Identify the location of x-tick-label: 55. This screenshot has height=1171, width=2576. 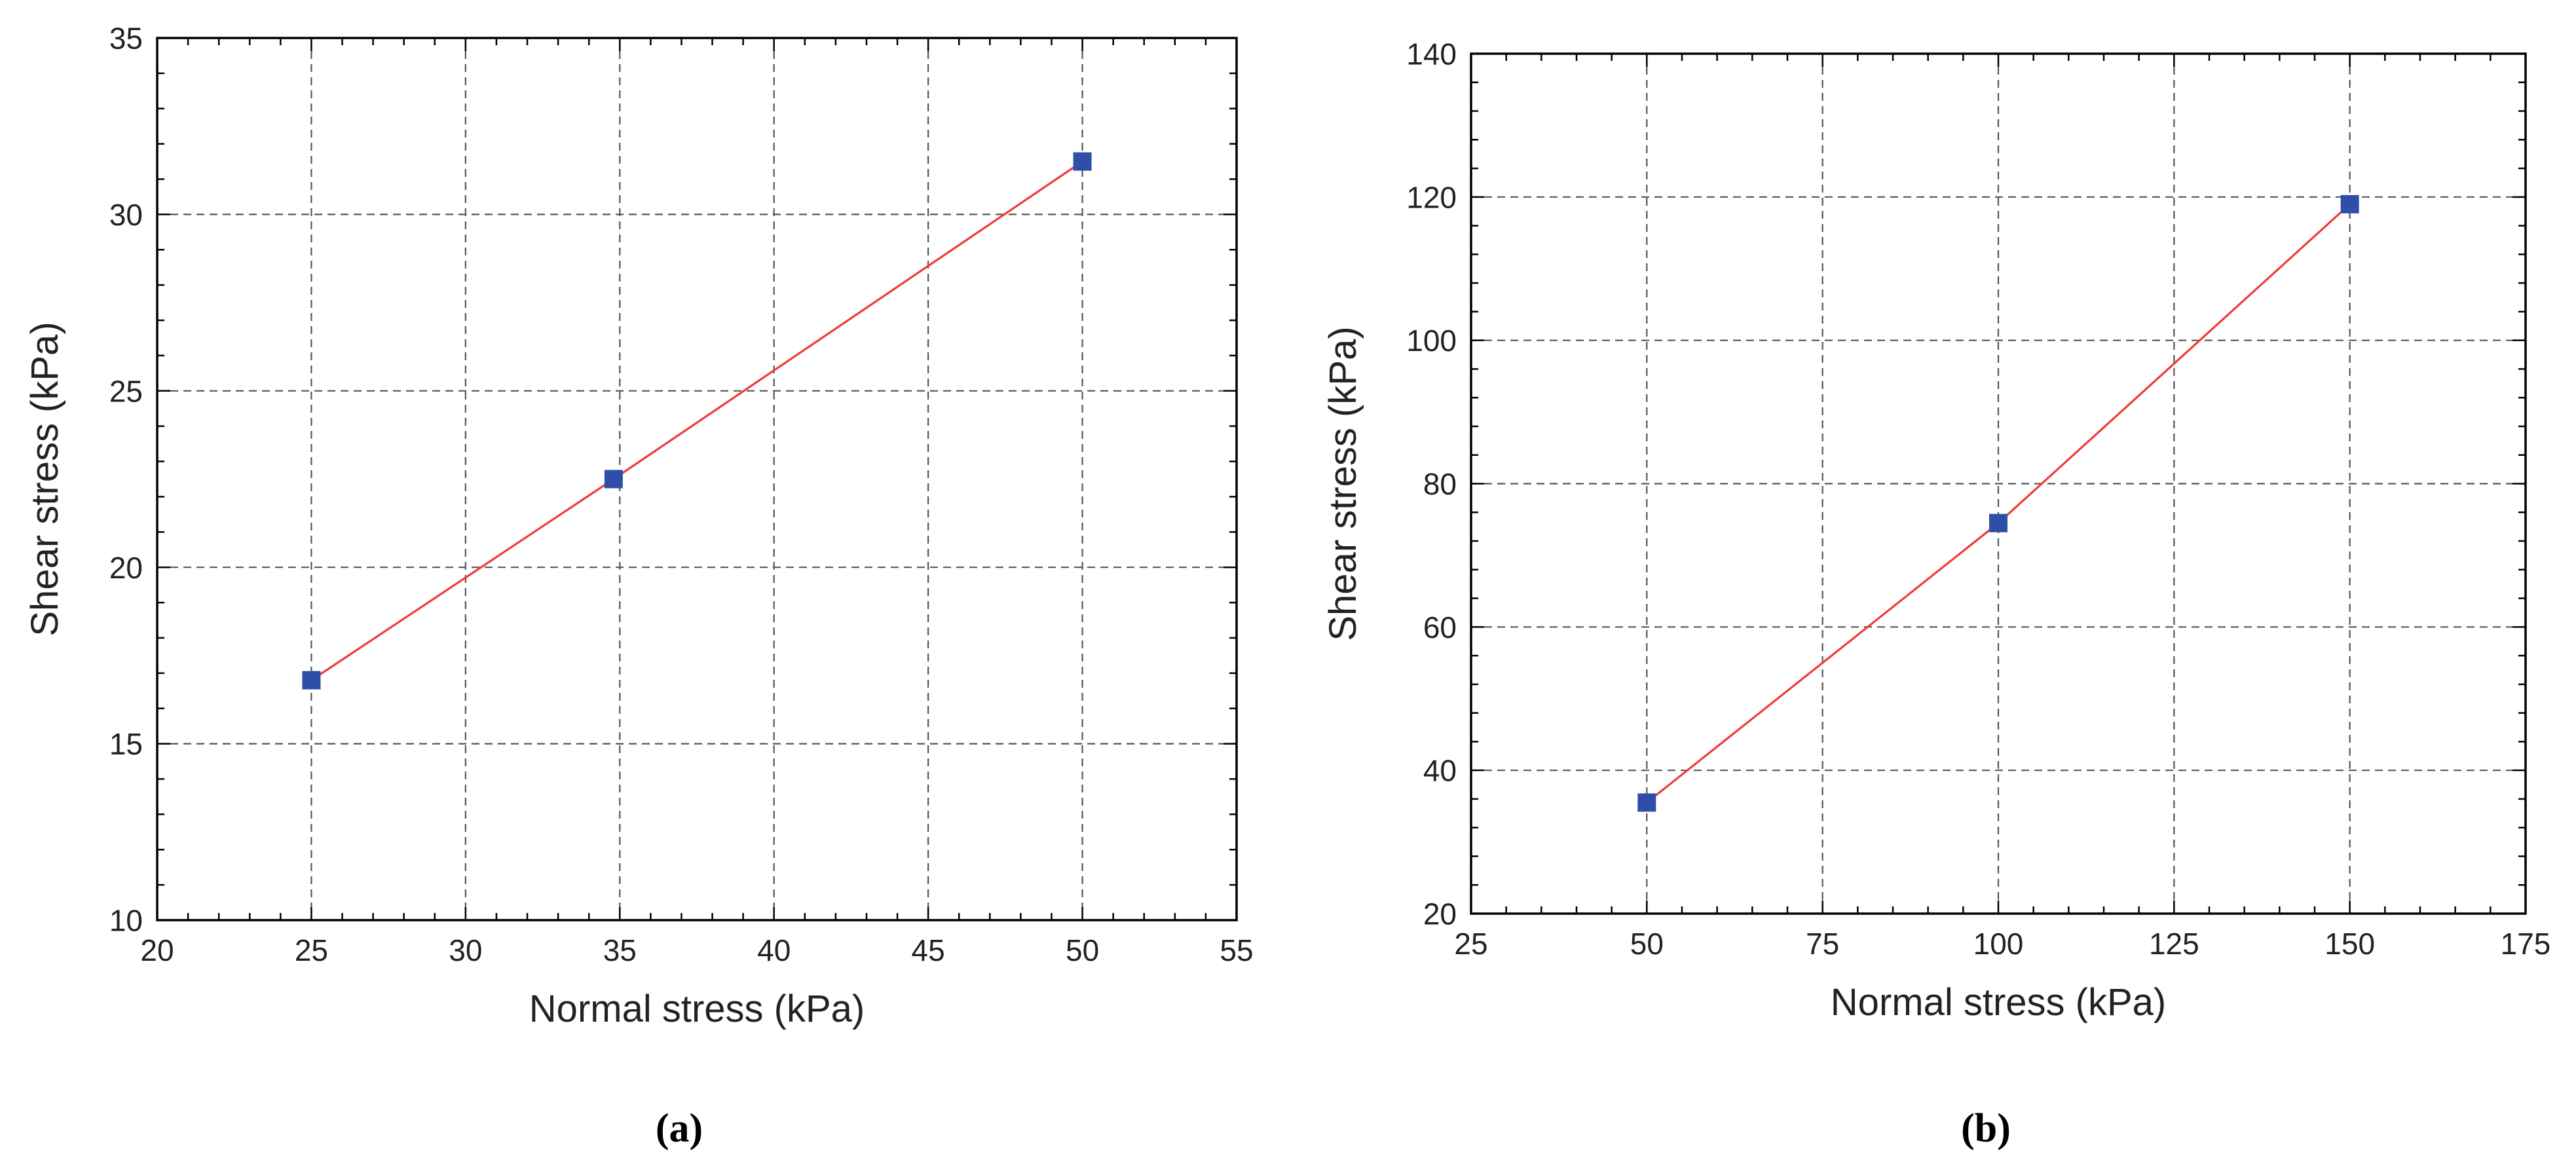
(1236, 950).